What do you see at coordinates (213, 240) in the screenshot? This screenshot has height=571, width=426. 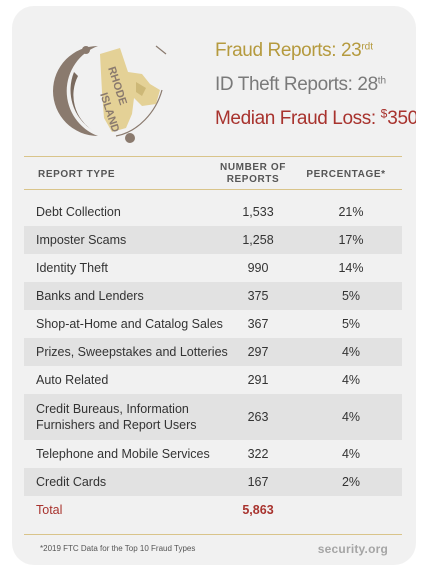 I see `table-row: Imposter Scams 1,258 17%` at bounding box center [213, 240].